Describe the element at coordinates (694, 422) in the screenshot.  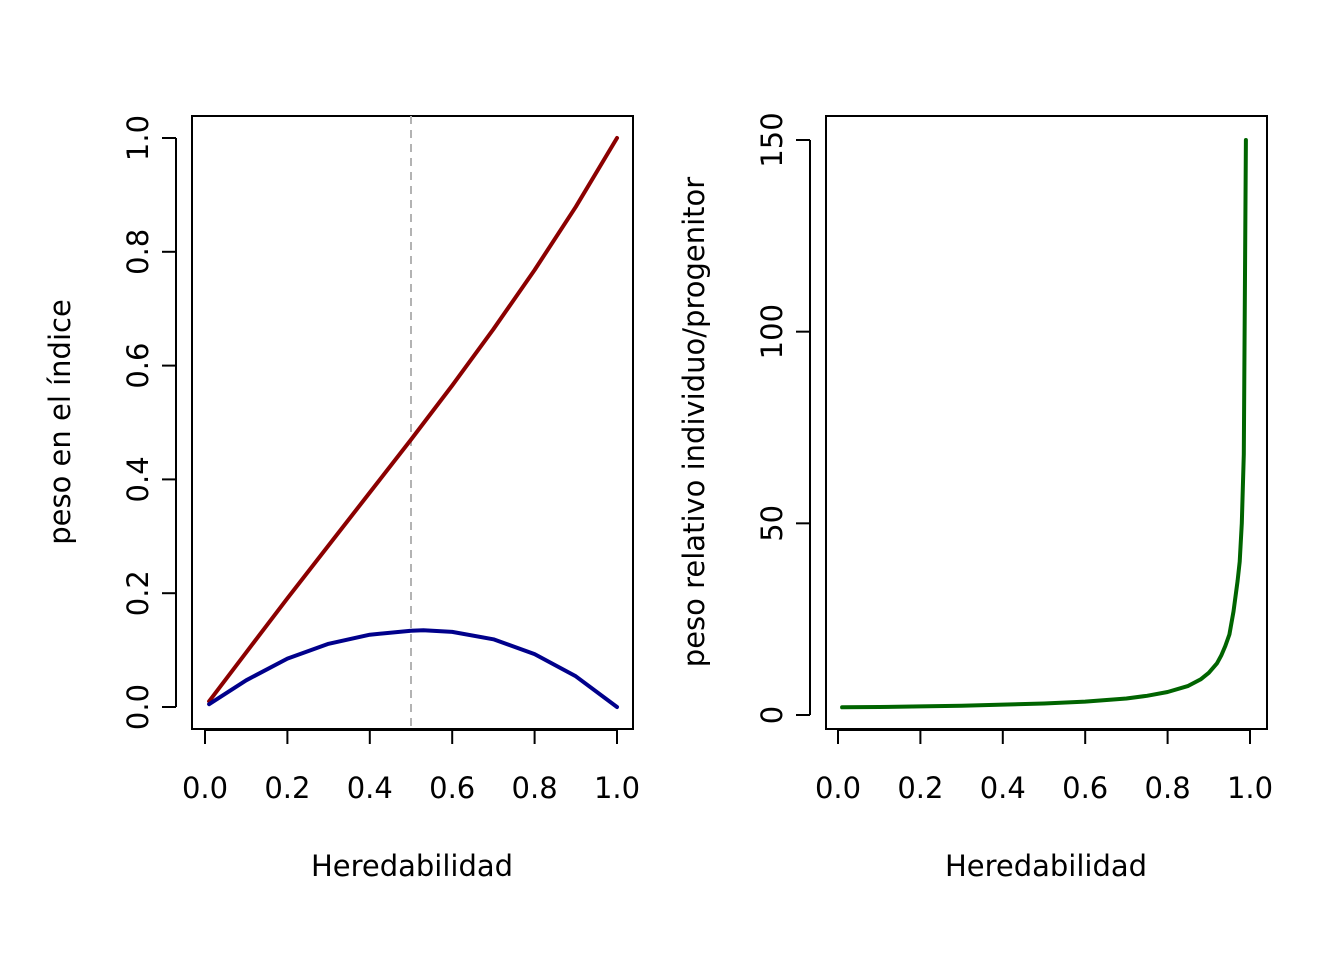
I see `right-y-axis-title: peso relativo individuo/progenitor` at that location.